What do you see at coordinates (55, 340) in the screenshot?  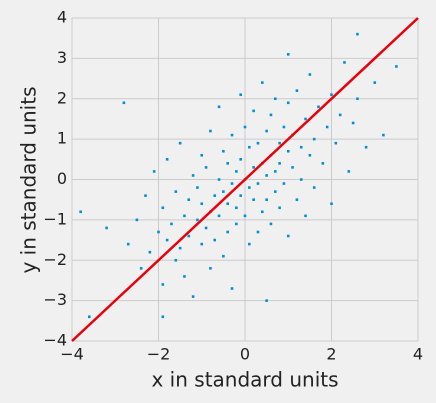 I see `y-tick-label: −4` at bounding box center [55, 340].